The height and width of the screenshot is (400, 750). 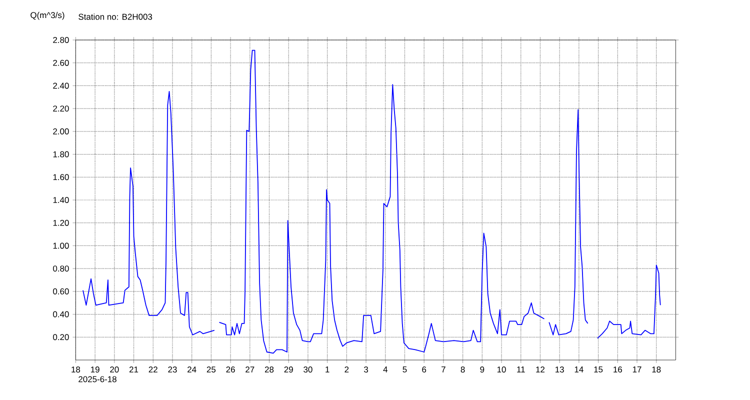 I want to click on y-tick-label: 1.60, so click(x=61, y=177).